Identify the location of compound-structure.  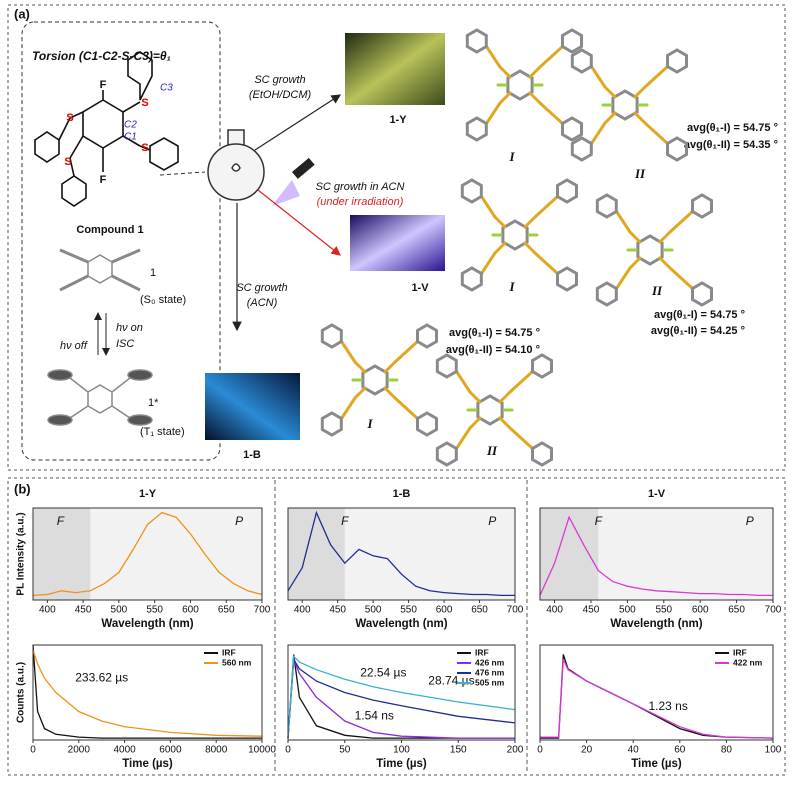
(106, 129).